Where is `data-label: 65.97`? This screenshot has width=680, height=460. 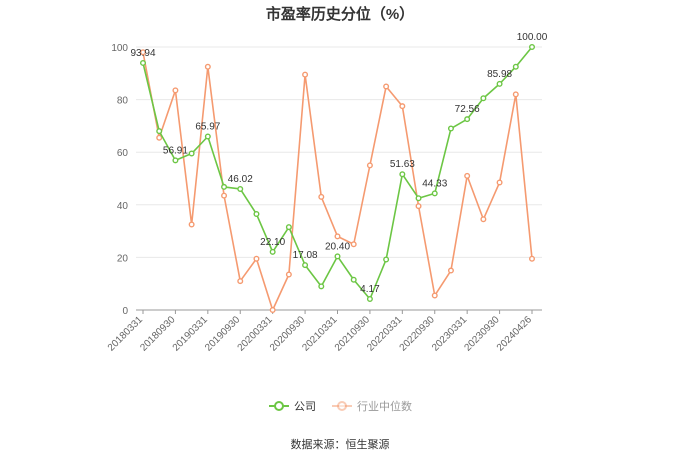 data-label: 65.97 is located at coordinates (207, 126).